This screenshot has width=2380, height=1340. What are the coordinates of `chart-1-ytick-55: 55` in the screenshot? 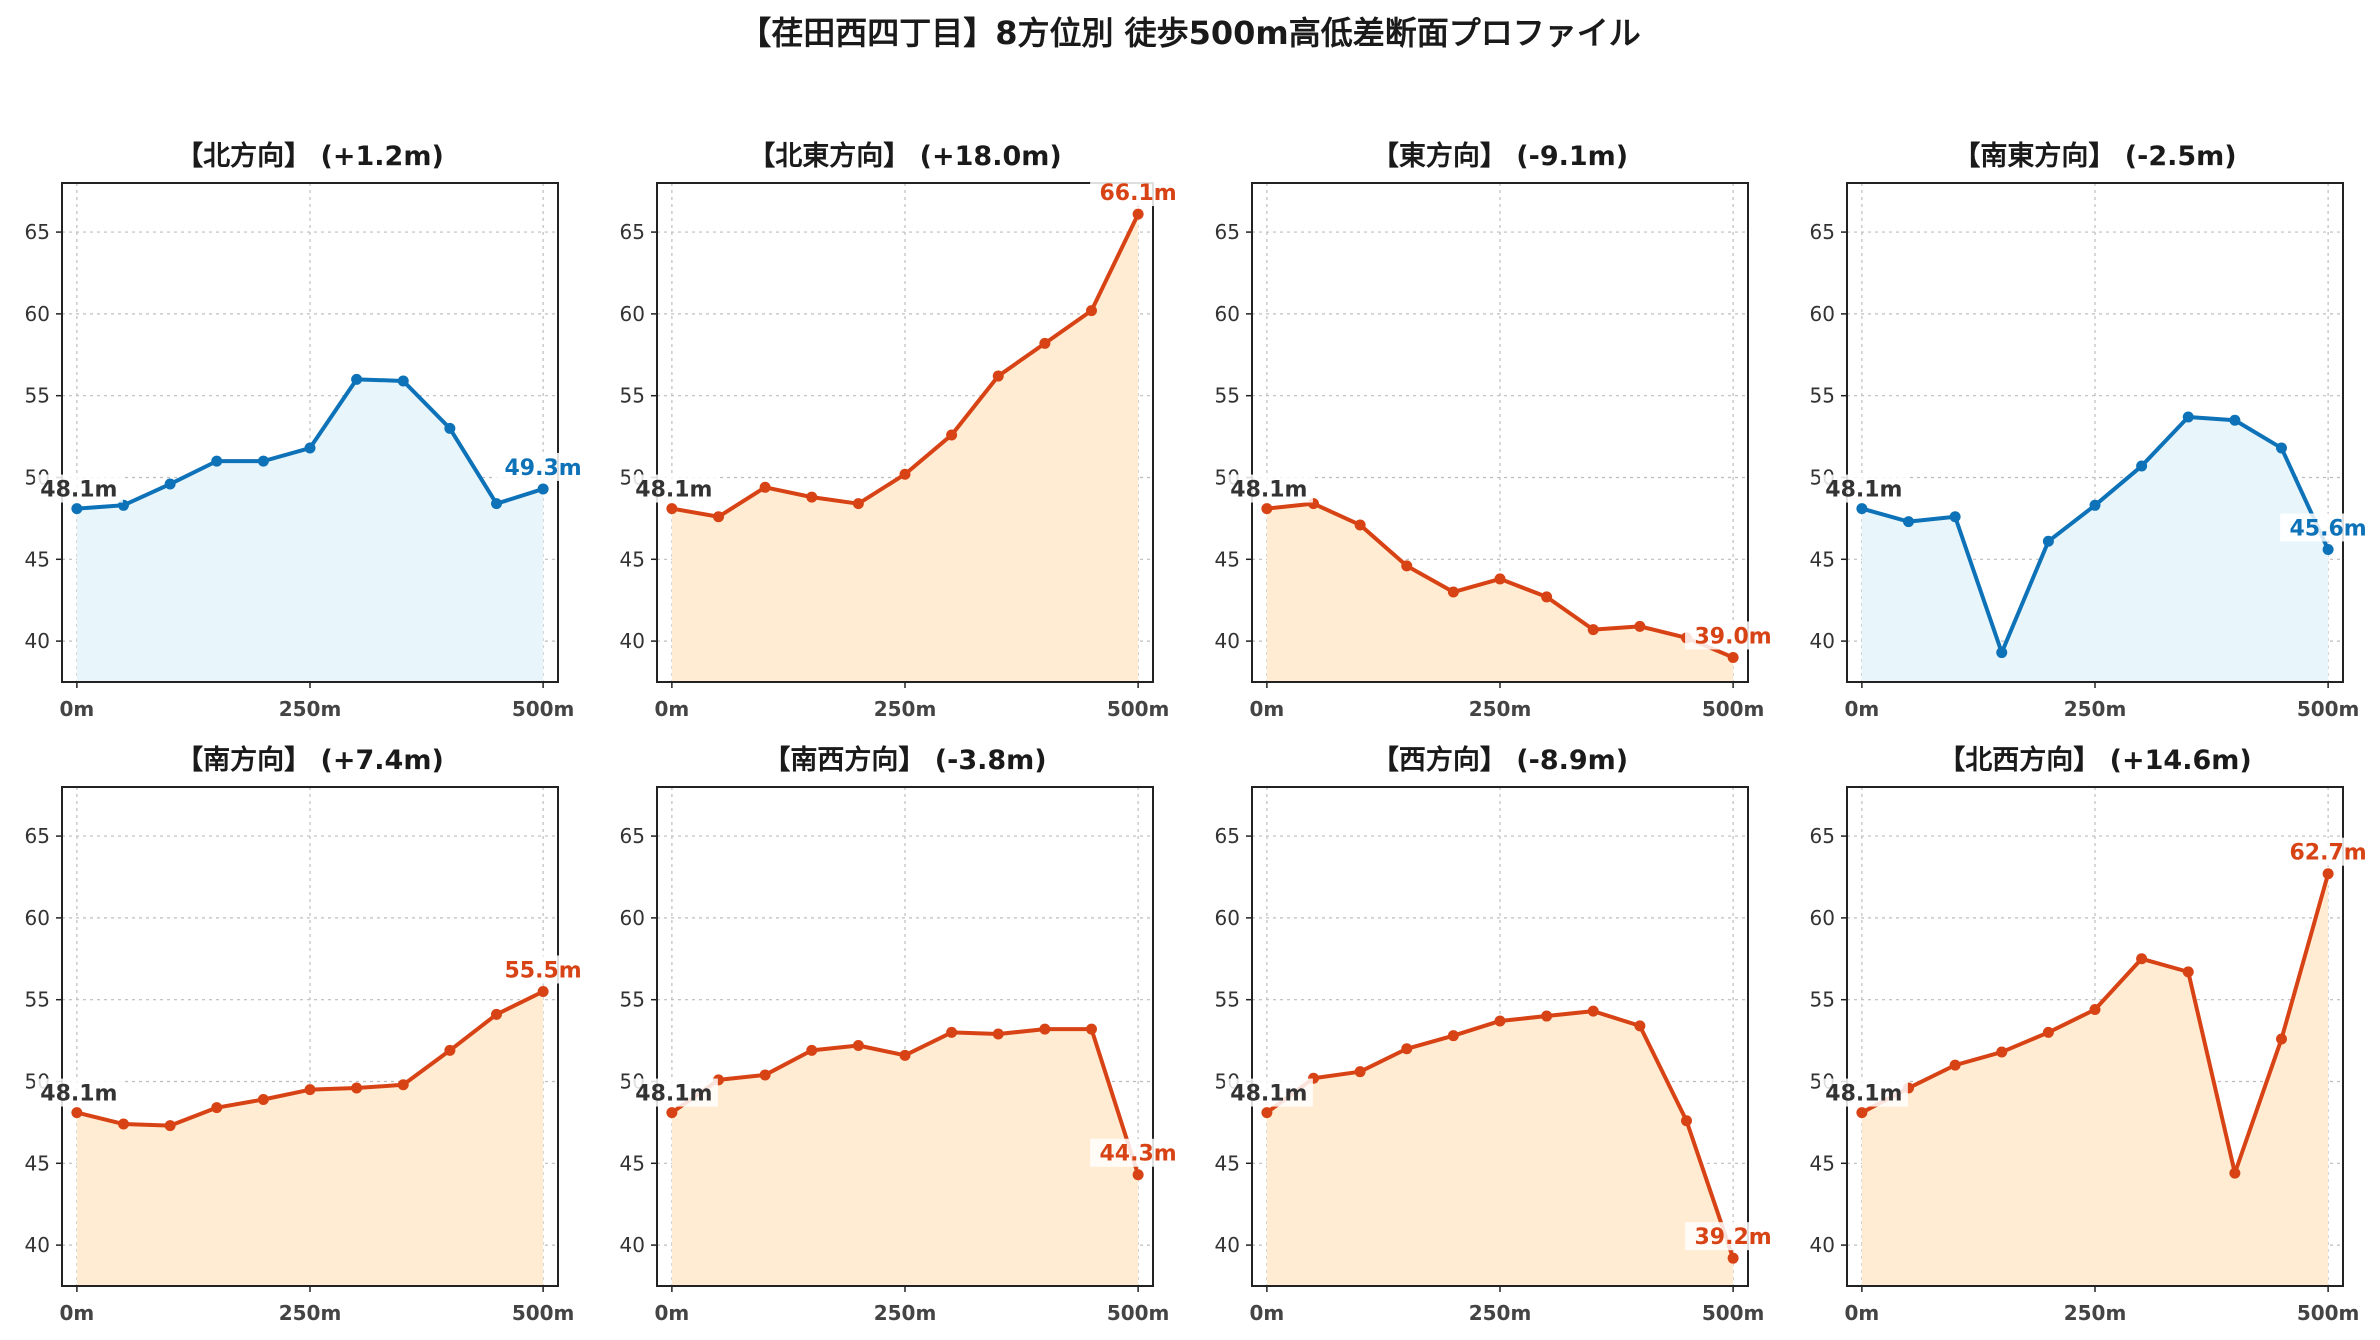 It's located at (37, 396).